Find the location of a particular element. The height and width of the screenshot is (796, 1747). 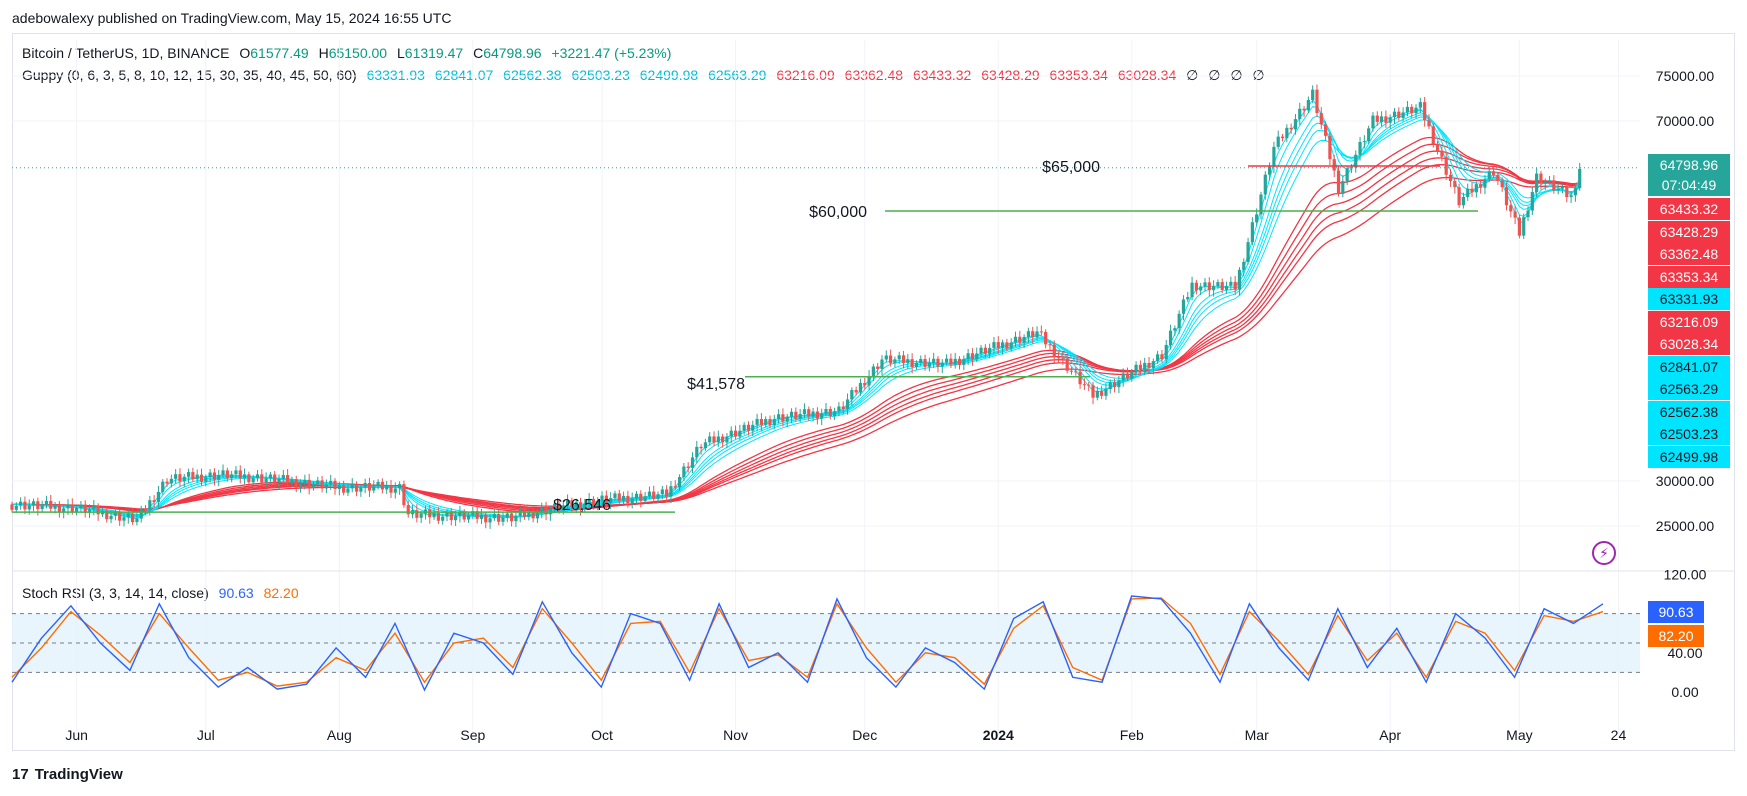

footer-brand: 17 TradingView is located at coordinates (67, 774).